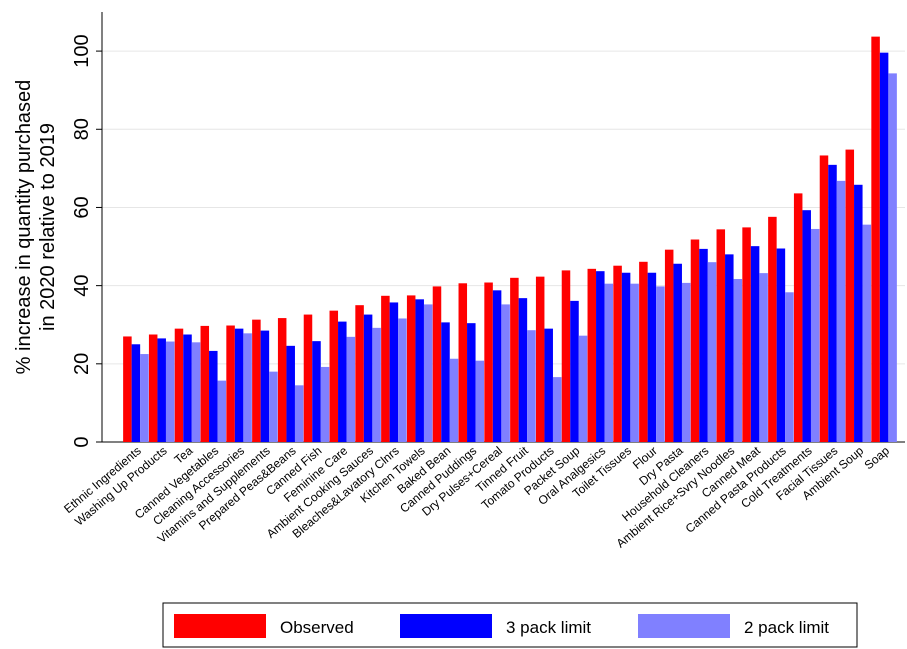 This screenshot has height=649, width=907. What do you see at coordinates (82, 50) in the screenshot?
I see `y-tick-label: 100` at bounding box center [82, 50].